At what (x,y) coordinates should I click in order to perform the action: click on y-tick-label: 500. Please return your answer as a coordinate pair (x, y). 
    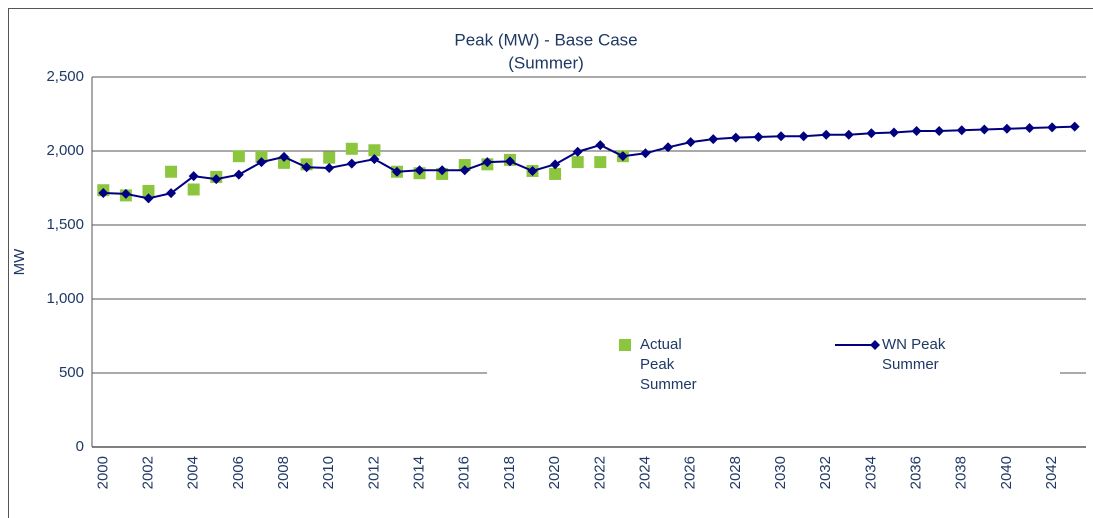
    Looking at the image, I should click on (71, 372).